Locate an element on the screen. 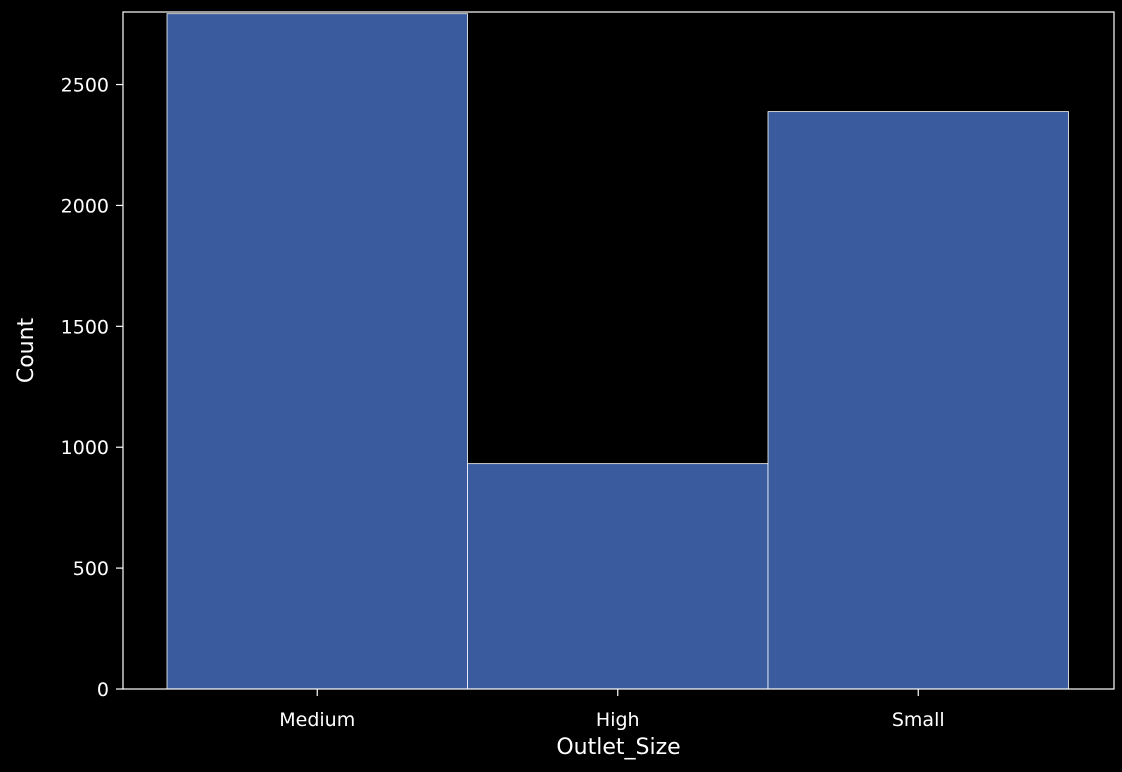  y-tick-label: 2500 is located at coordinates (85, 86).